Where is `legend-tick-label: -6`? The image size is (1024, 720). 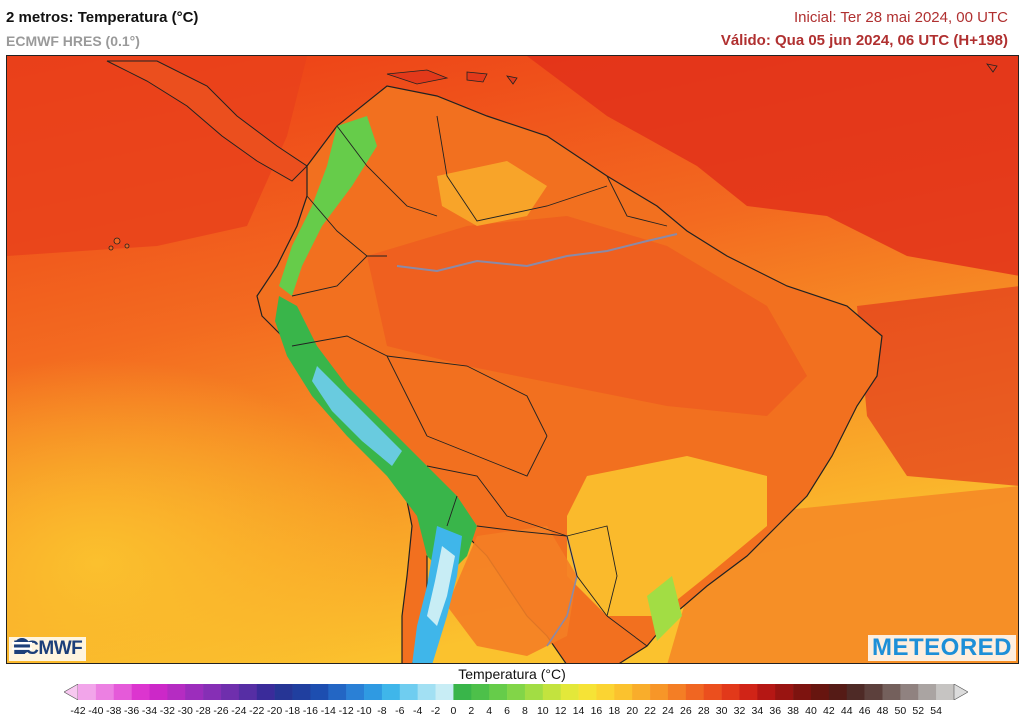 legend-tick-label: -6 is located at coordinates (400, 711).